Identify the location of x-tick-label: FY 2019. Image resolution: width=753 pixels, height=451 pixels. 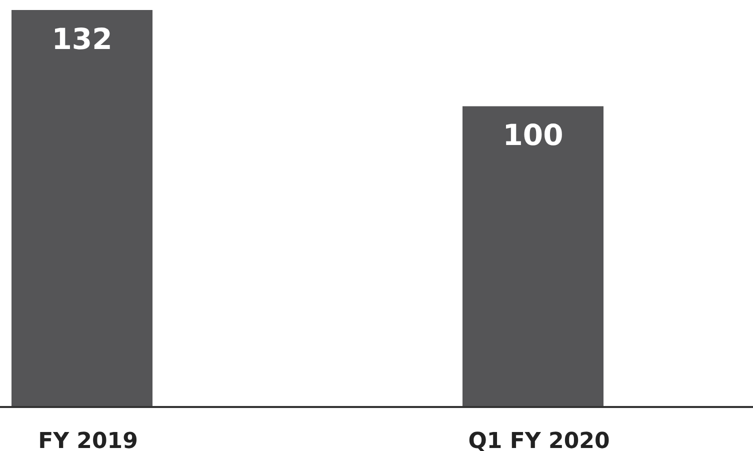
(88, 440).